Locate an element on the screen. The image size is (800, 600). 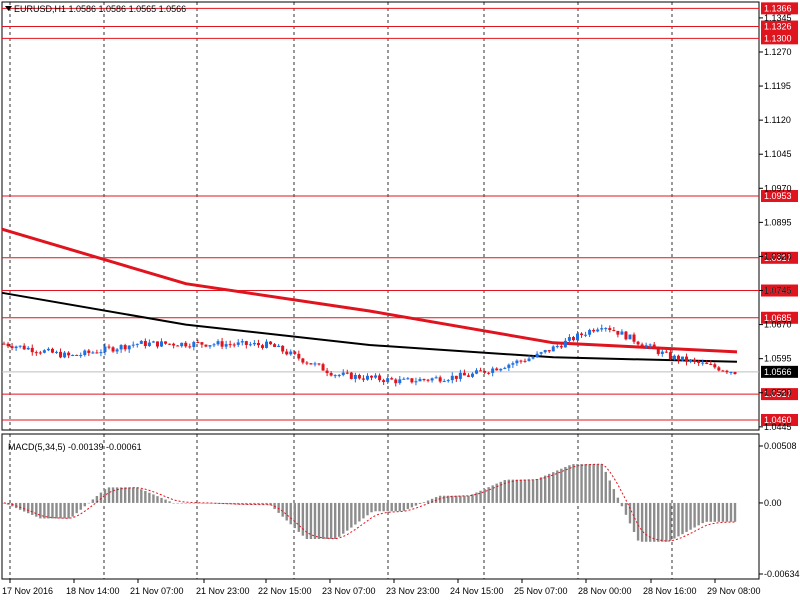
level-tag-label: 1.0817 is located at coordinates (778, 258).